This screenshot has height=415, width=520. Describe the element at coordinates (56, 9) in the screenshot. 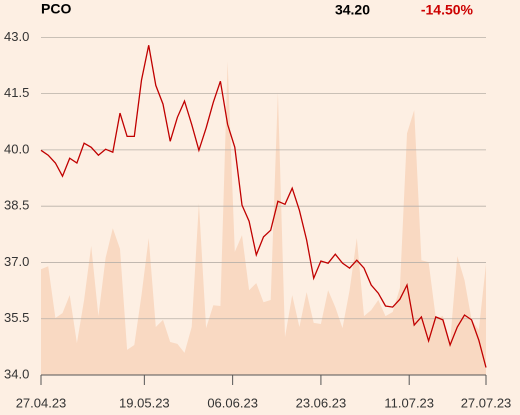

I see `chart-title: PCO` at that location.